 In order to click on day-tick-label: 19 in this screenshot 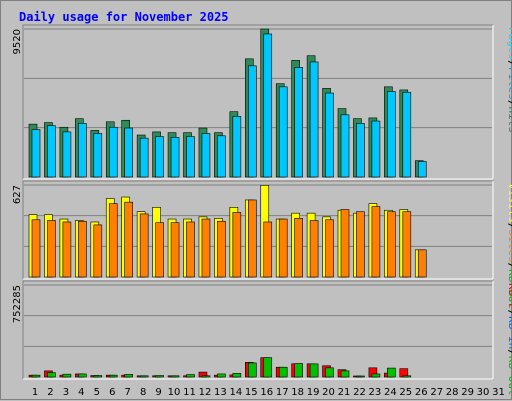, I will do `click(313, 392)`.